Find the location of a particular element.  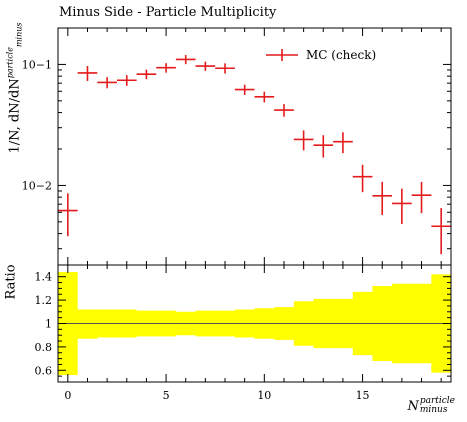

x-axis-label-sub: minus is located at coordinates (433, 410).